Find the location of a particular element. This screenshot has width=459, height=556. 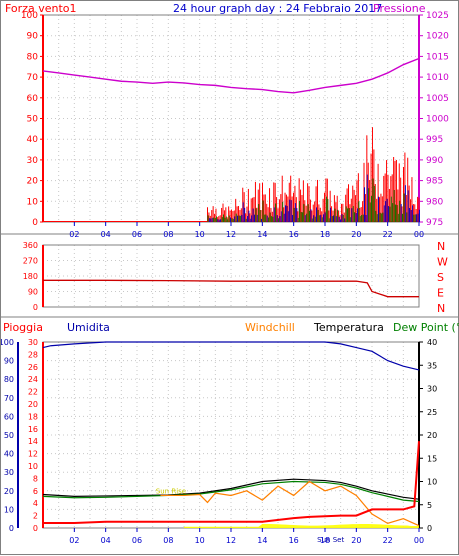

pressure-tick-label: 975 is located at coordinates (434, 223).